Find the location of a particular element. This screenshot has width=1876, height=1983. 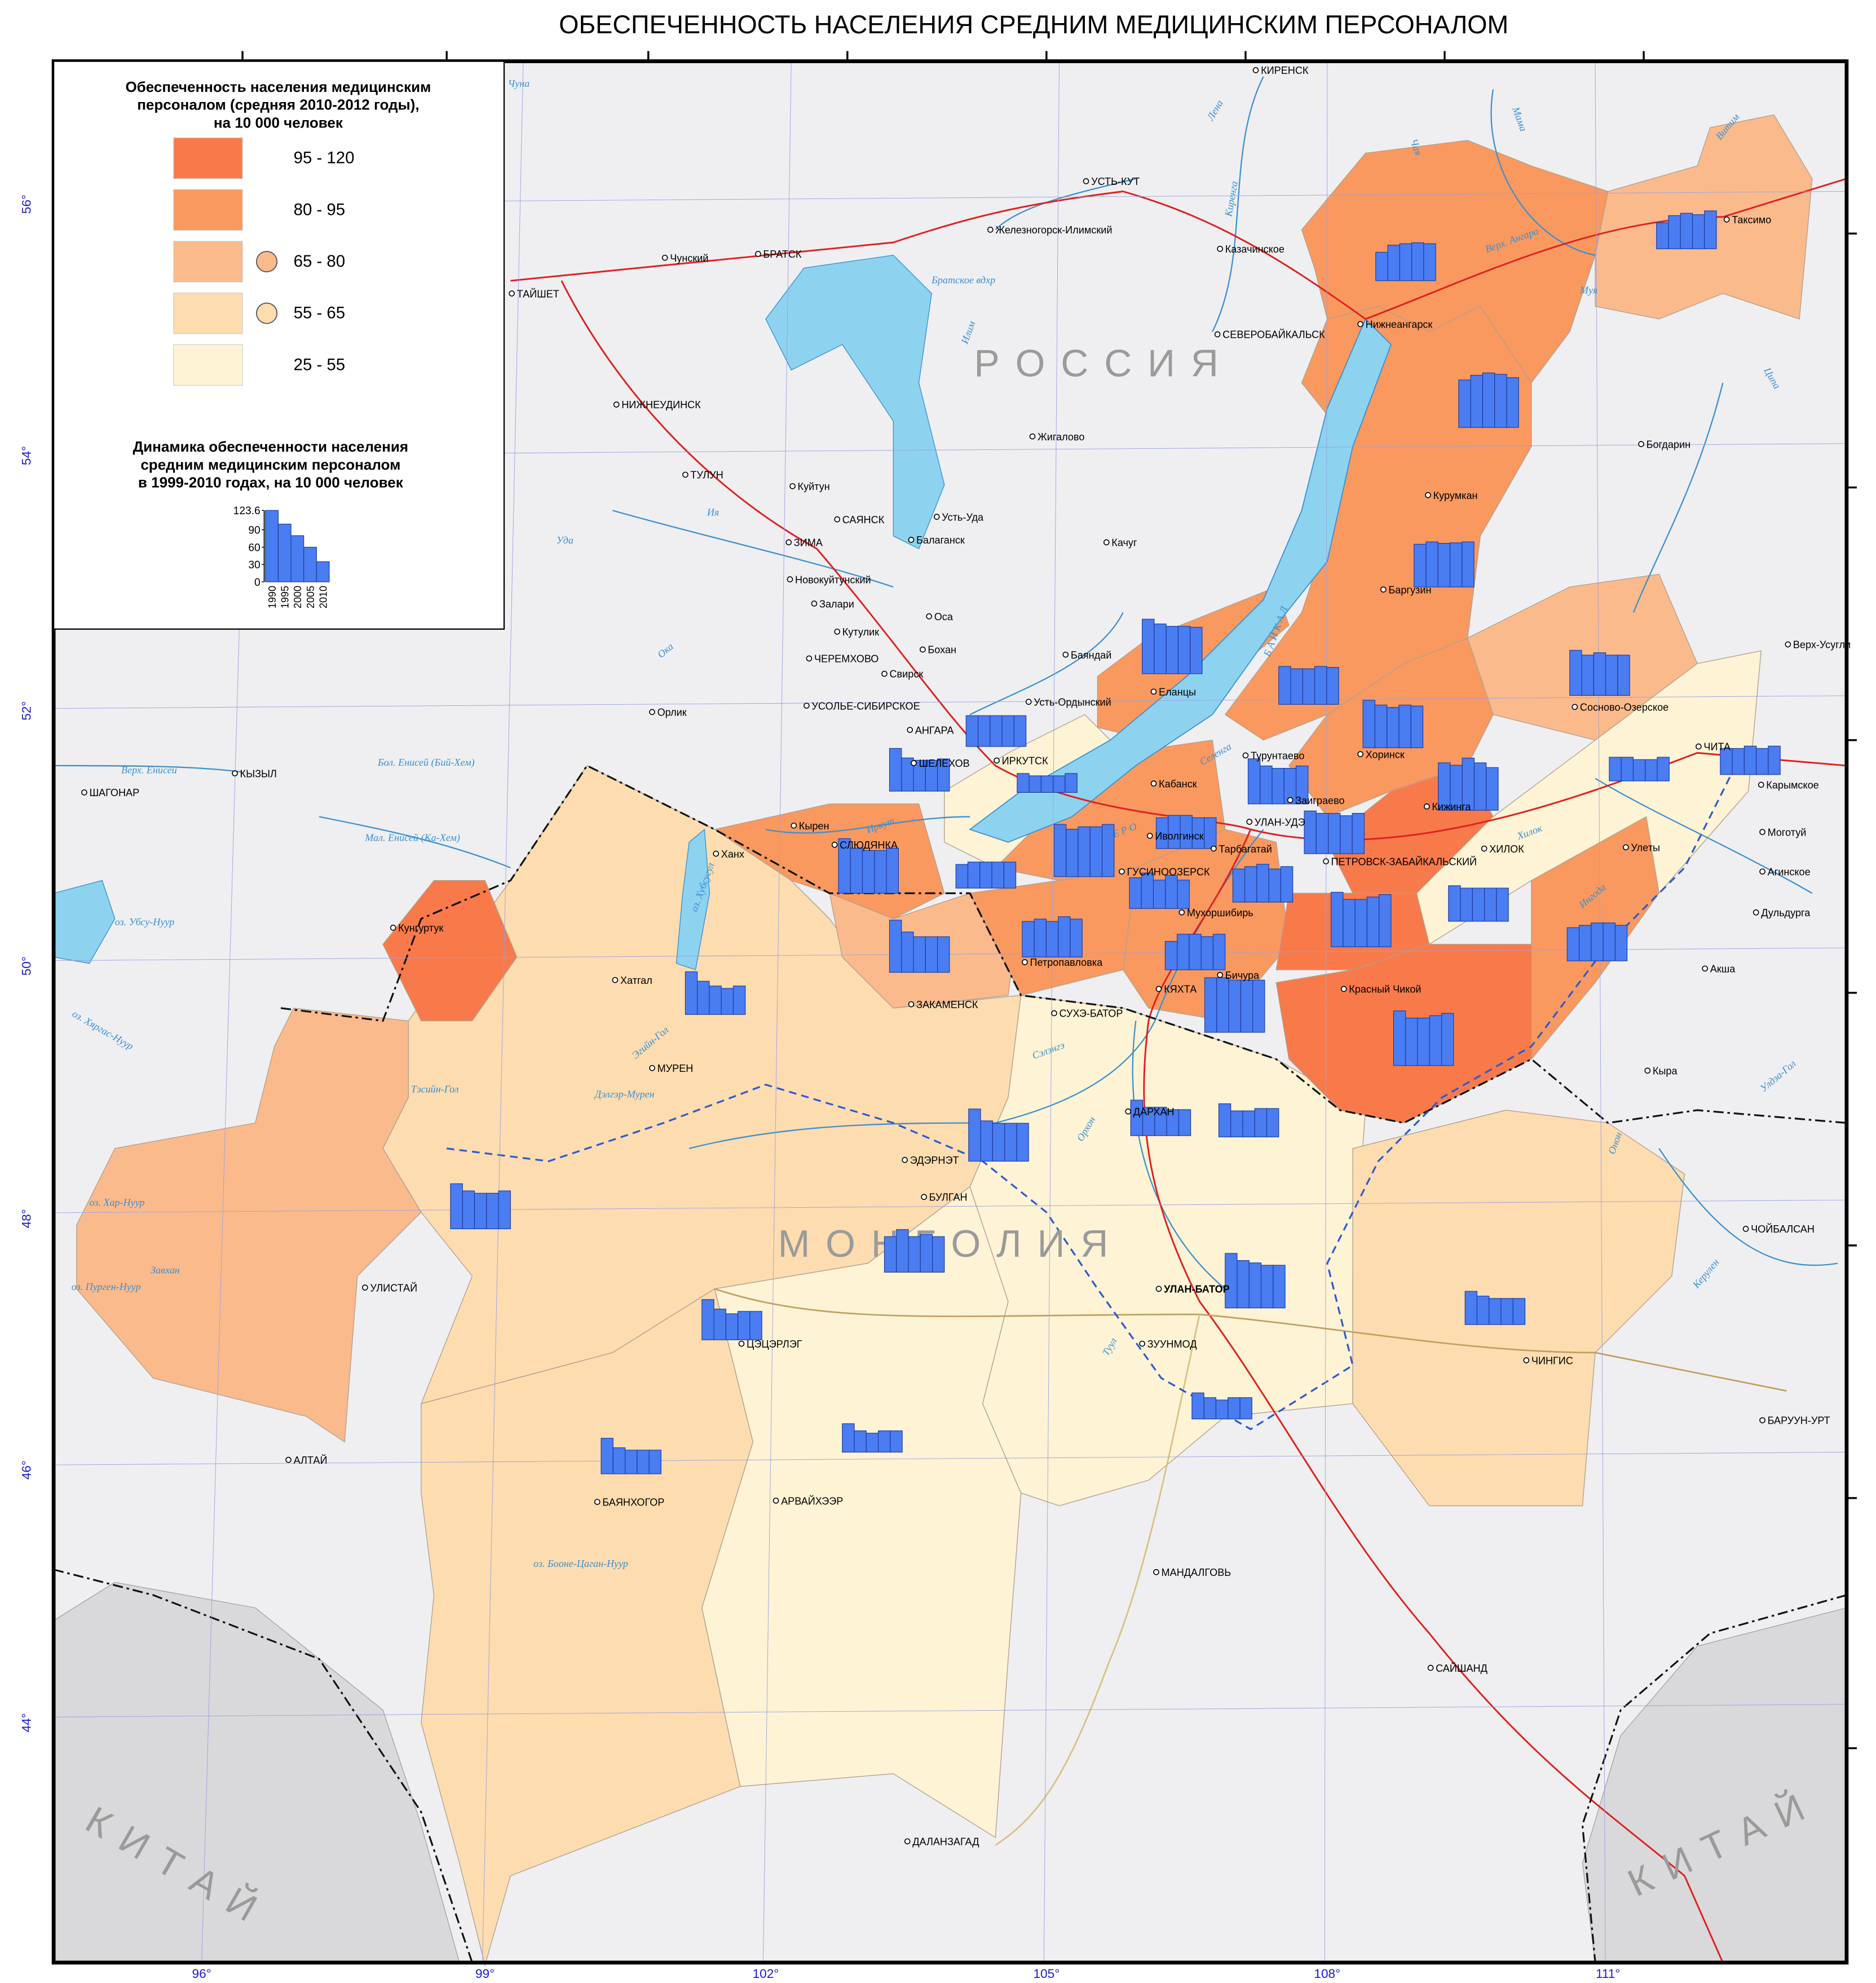

longitude-label: 99° is located at coordinates (485, 1974).